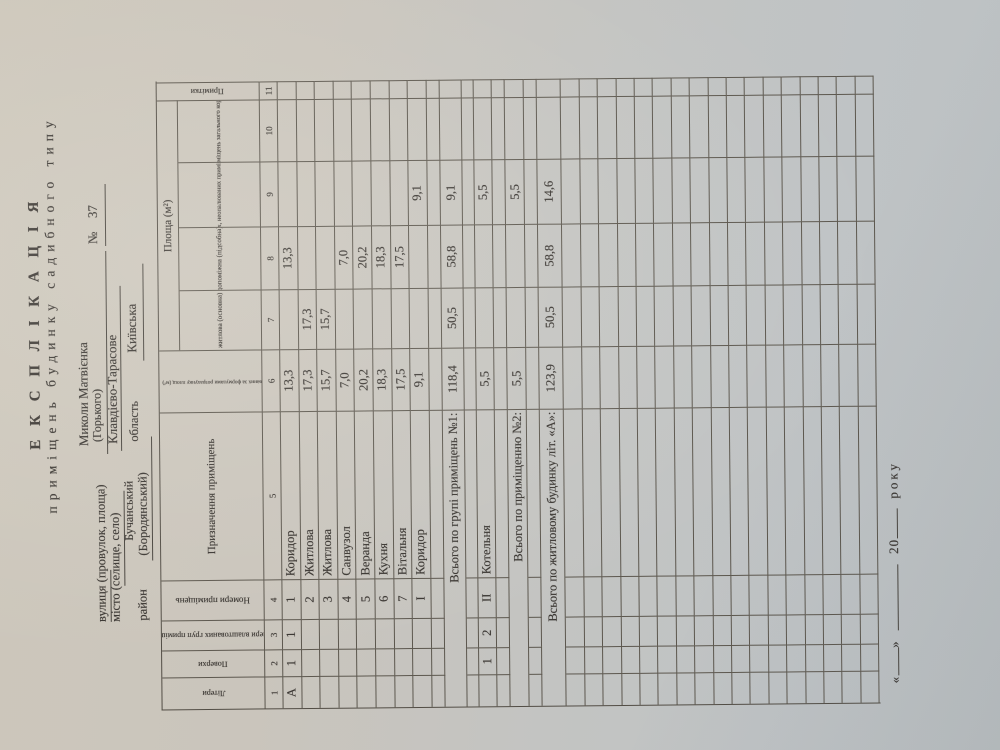  Describe the element at coordinates (420, 379) in the screenshot. I see `table-cell: 9,1` at that location.